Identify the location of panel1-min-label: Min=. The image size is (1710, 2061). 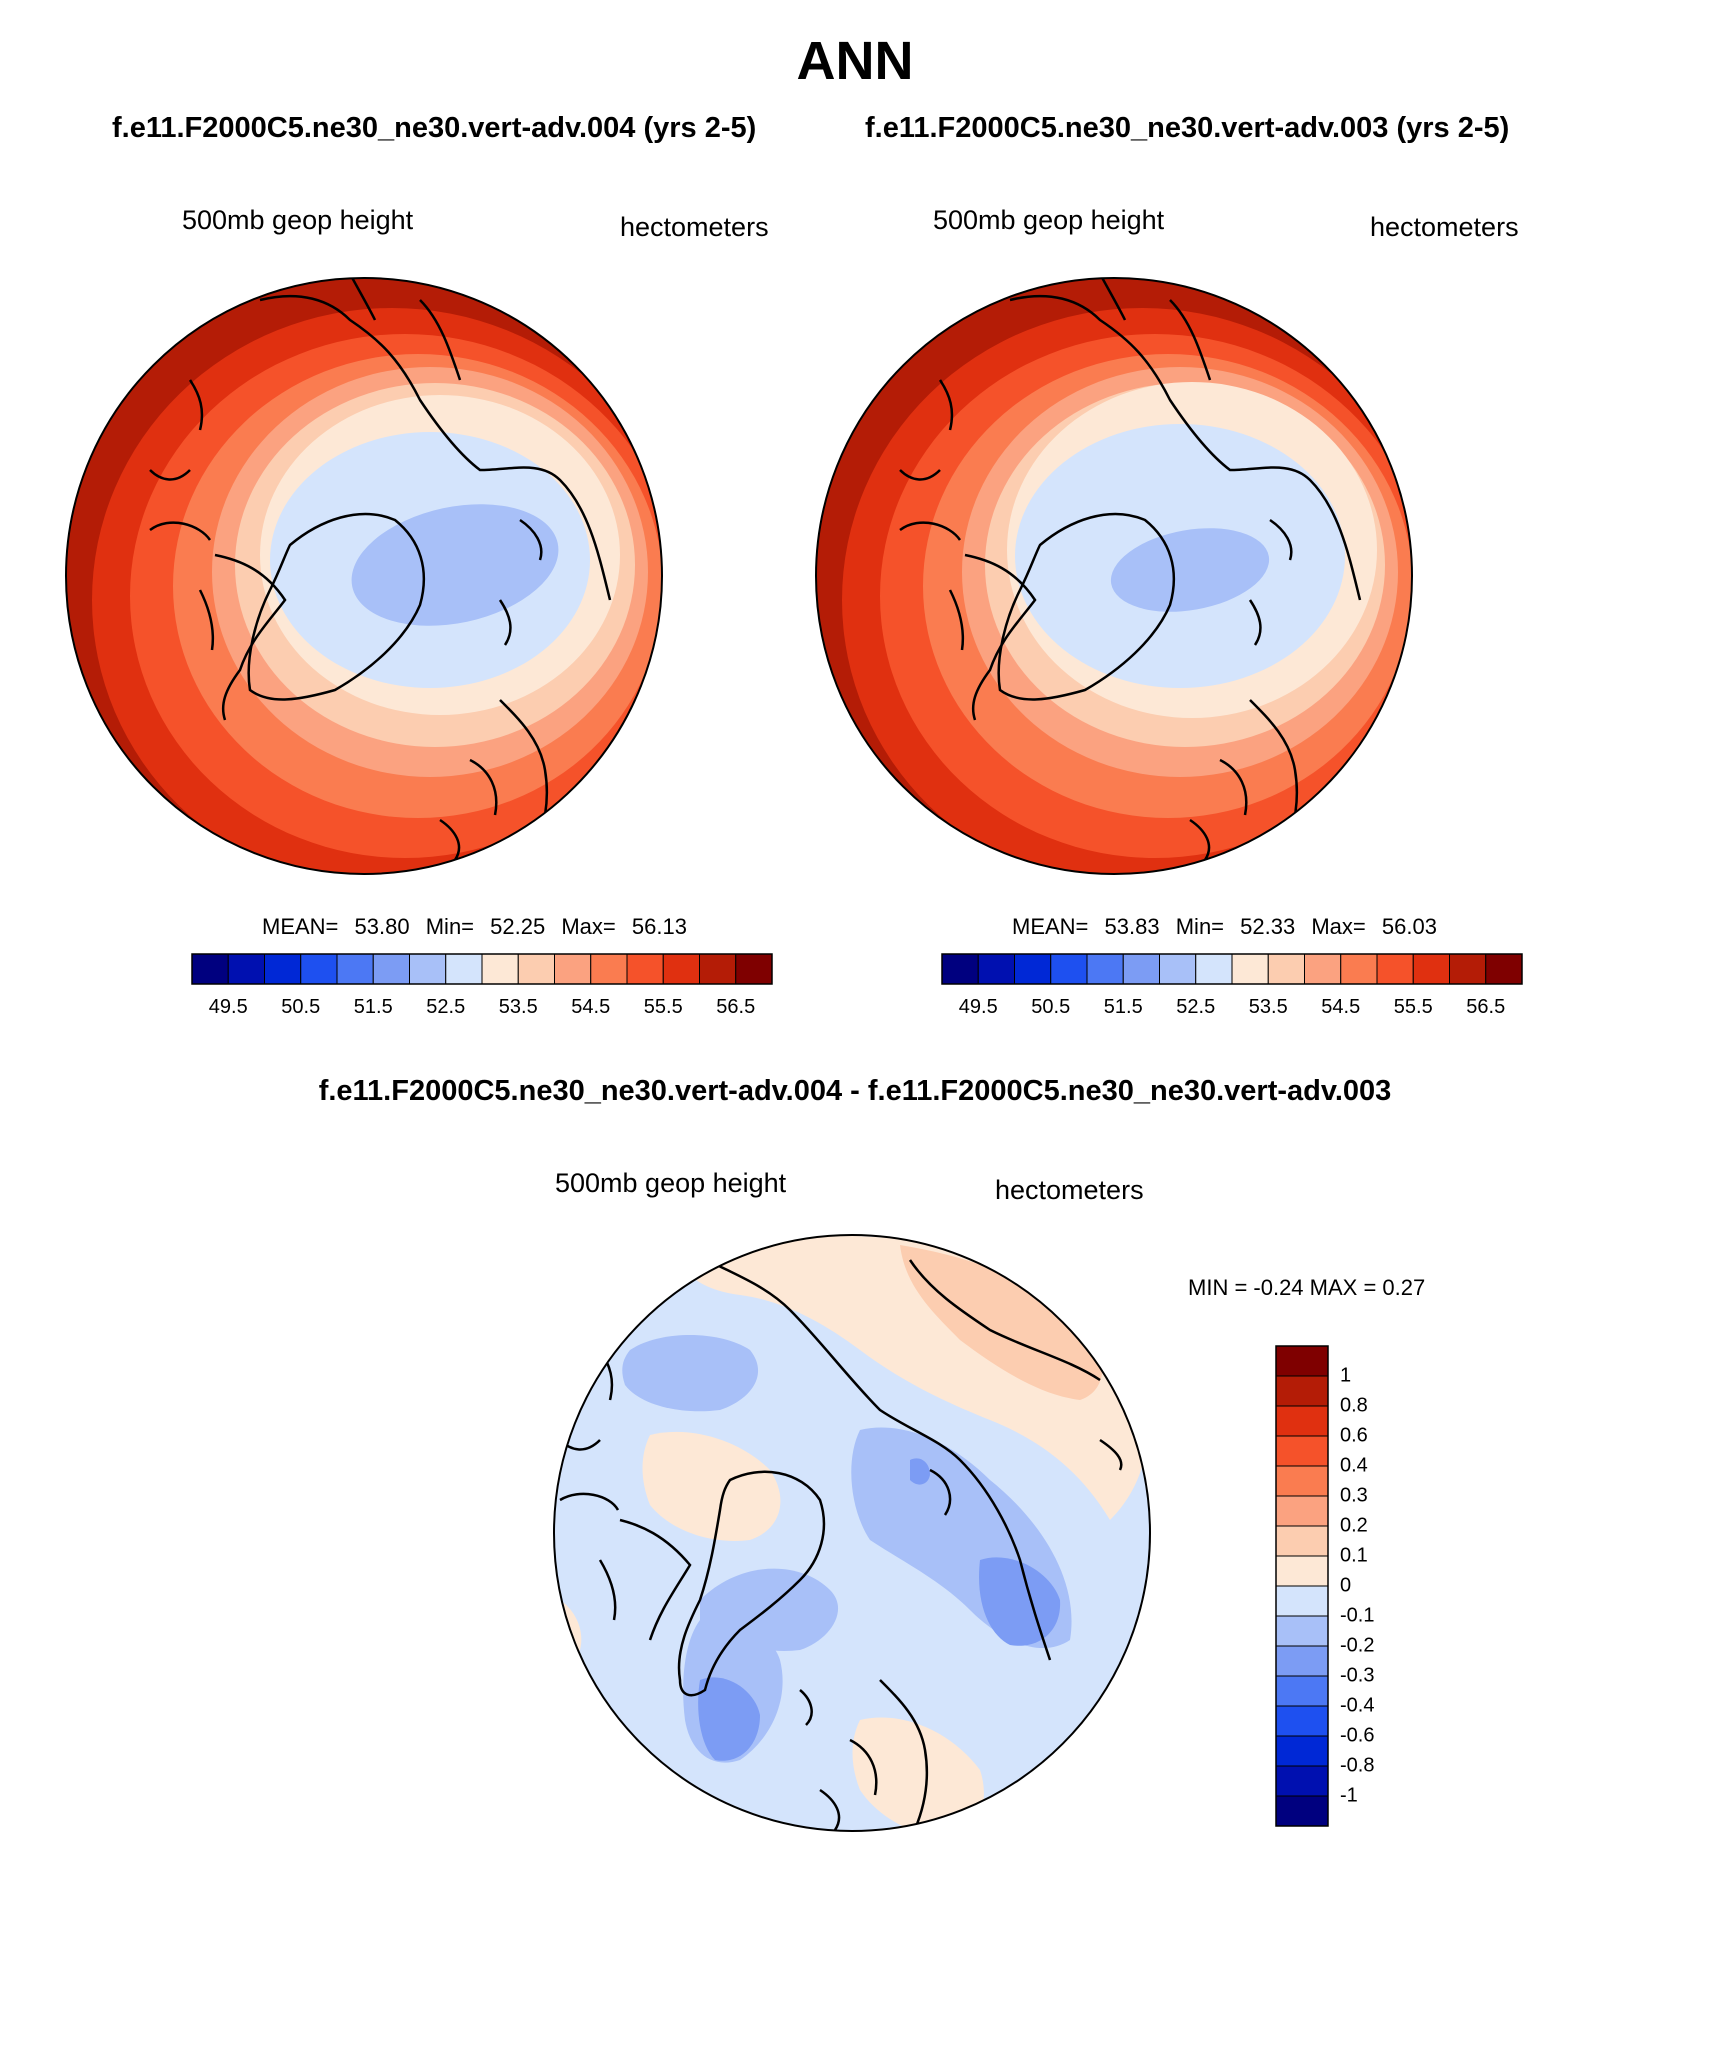
(450, 926).